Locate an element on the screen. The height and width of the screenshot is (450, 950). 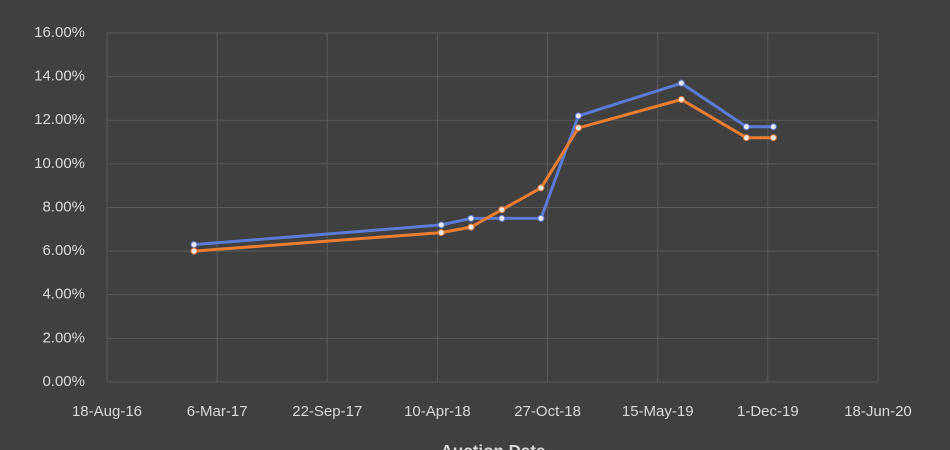
y-tick-label: 10.00% is located at coordinates (59, 163).